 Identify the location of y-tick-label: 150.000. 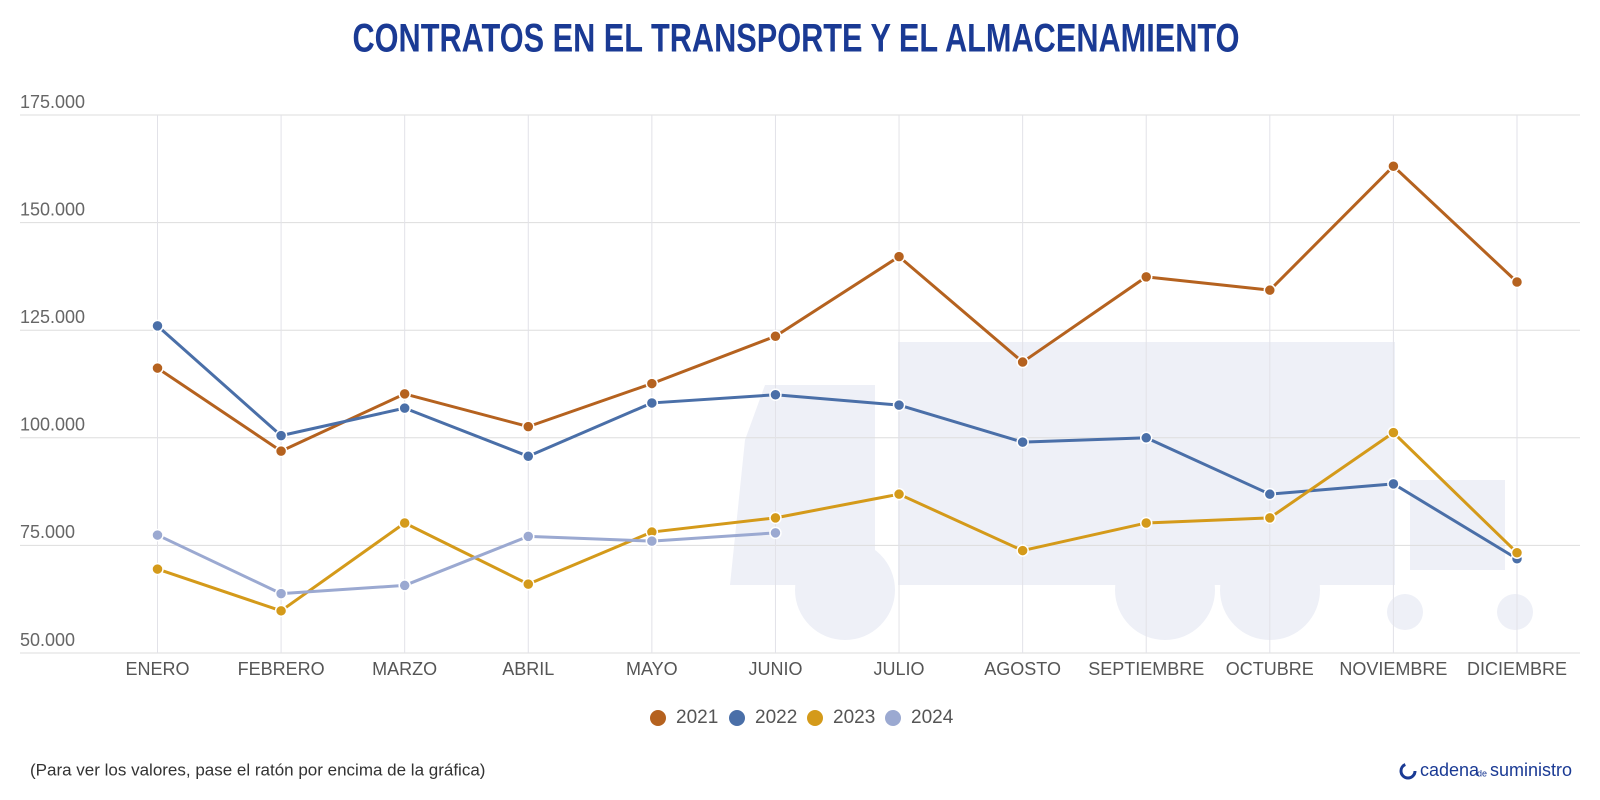
(52, 209).